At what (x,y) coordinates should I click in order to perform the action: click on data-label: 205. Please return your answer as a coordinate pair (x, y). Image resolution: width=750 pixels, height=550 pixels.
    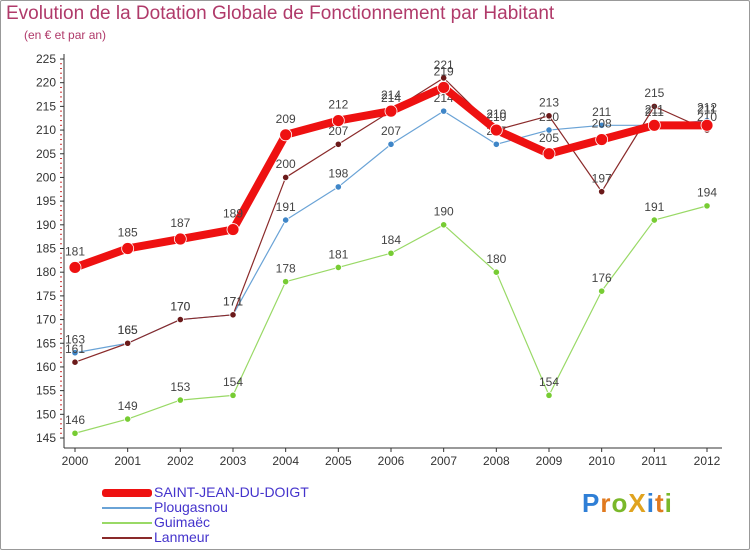
    Looking at the image, I should click on (549, 138).